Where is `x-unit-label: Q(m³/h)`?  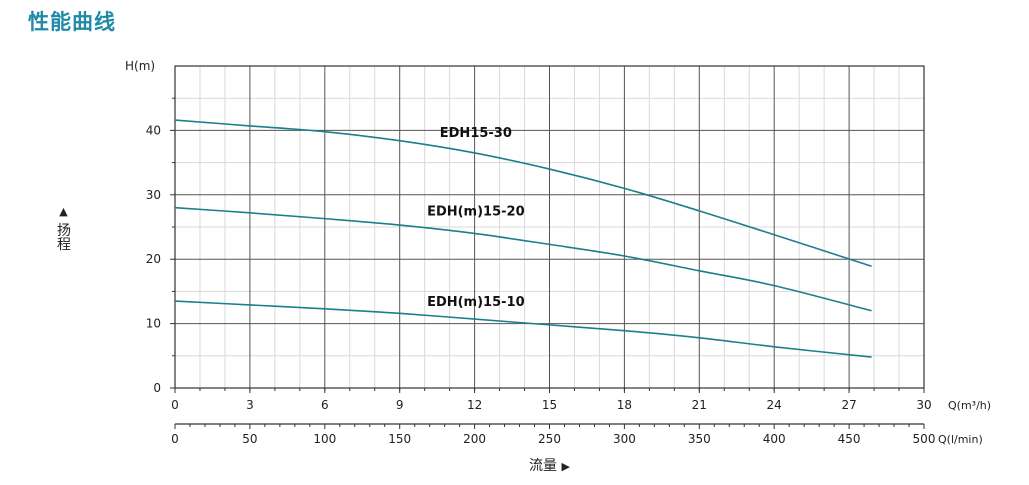 x-unit-label: Q(m³/h) is located at coordinates (969, 405).